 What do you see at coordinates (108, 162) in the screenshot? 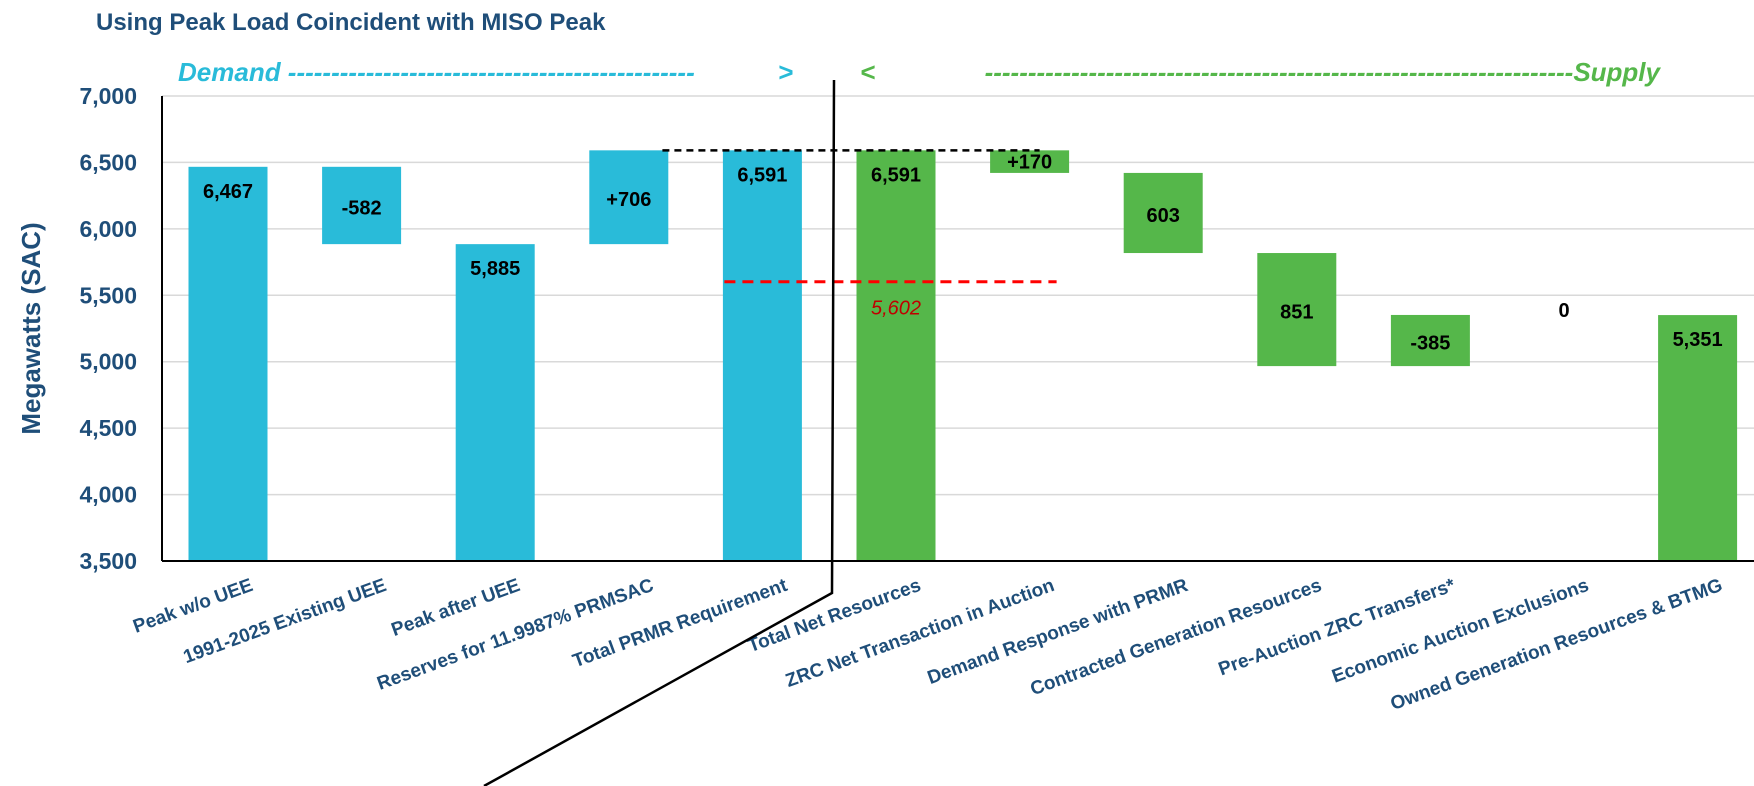
I see `y-tick-label: 6,500` at bounding box center [108, 162].